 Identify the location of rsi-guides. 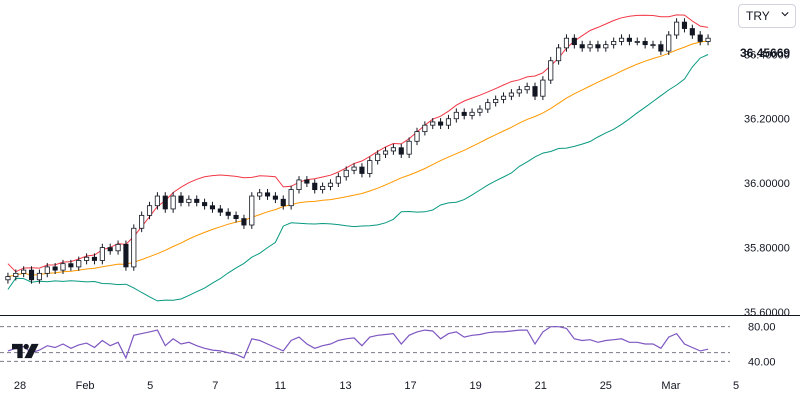
(365, 344).